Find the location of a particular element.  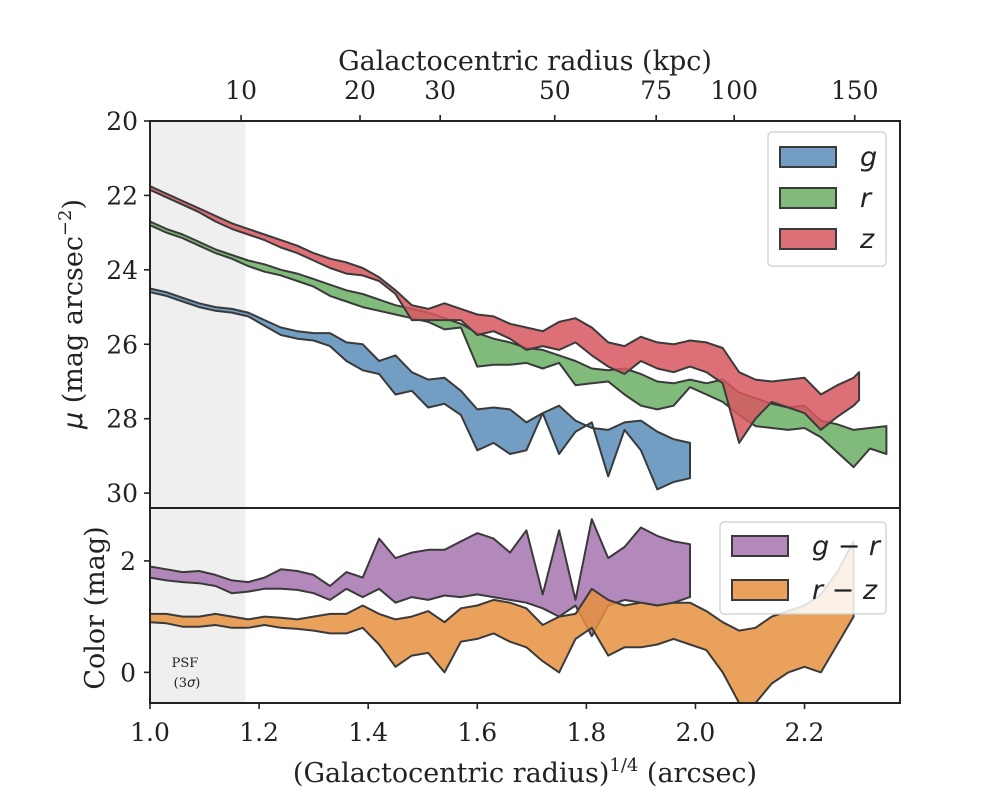

top-legend: grz is located at coordinates (827, 199).